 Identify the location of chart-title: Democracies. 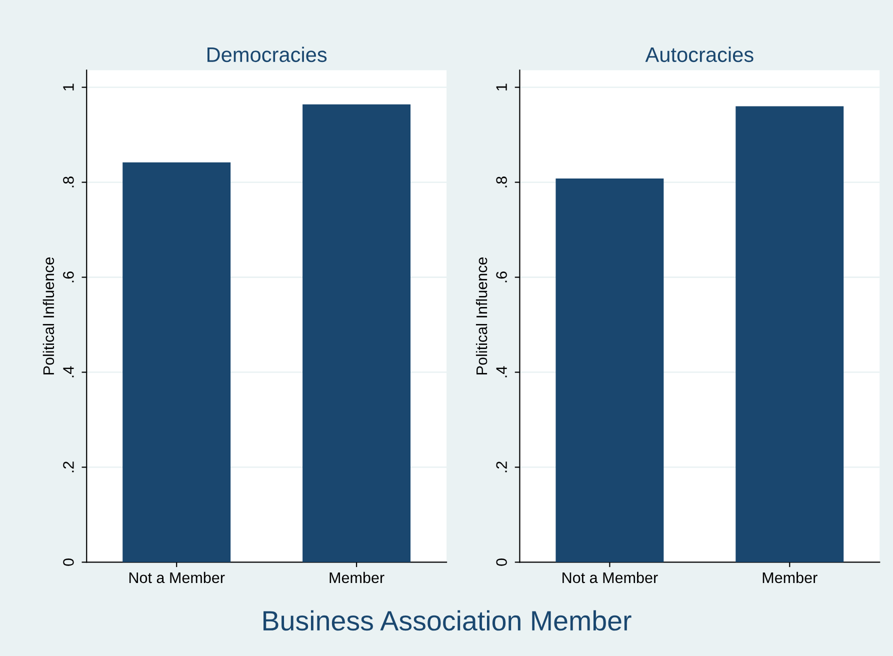
(267, 54).